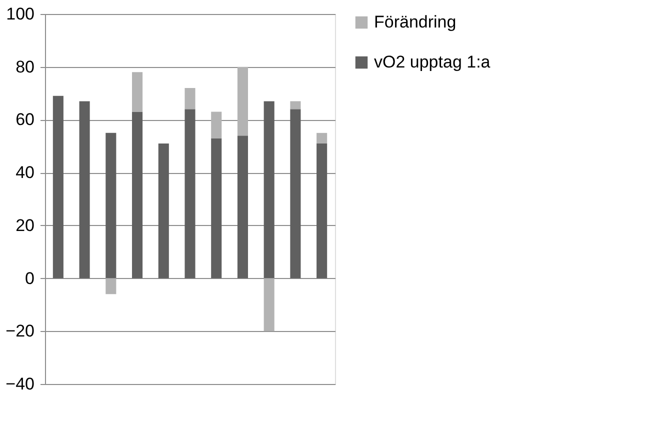 This screenshot has height=437, width=654. What do you see at coordinates (25, 120) in the screenshot?
I see `y-tick-label: 60` at bounding box center [25, 120].